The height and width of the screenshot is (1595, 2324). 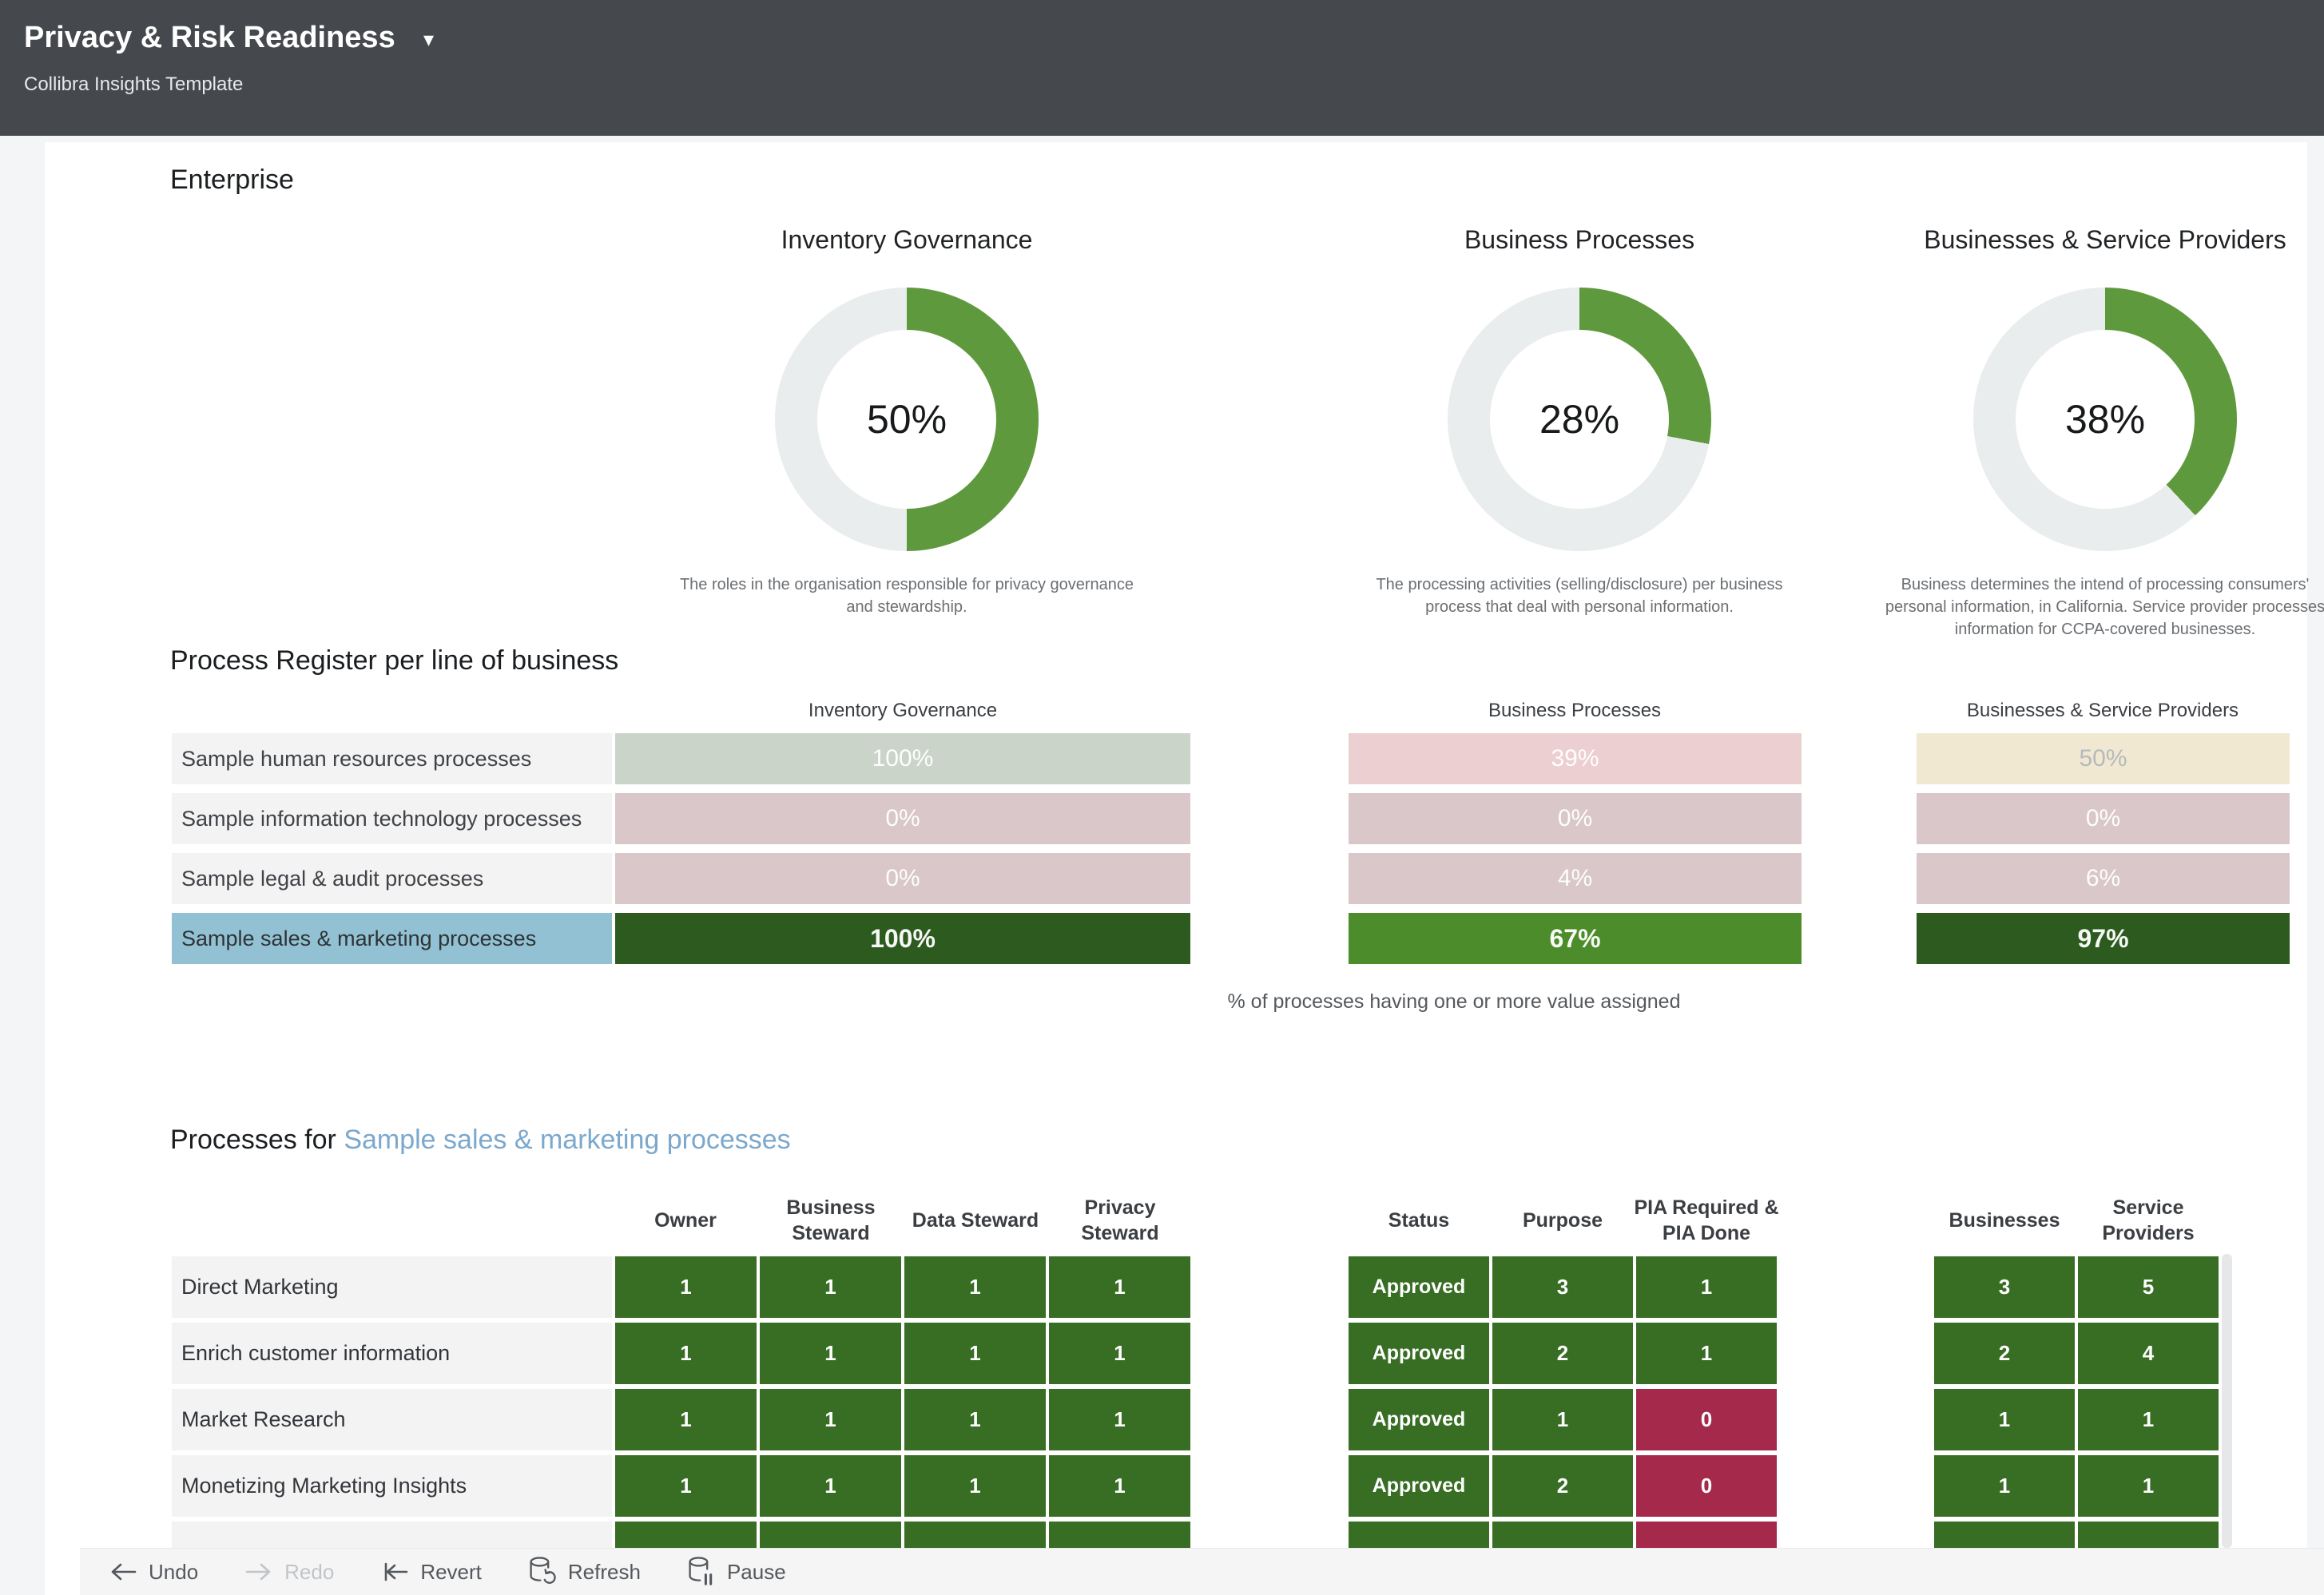 What do you see at coordinates (392, 938) in the screenshot?
I see `process-register-row-label: Sample sales & marketing processes` at bounding box center [392, 938].